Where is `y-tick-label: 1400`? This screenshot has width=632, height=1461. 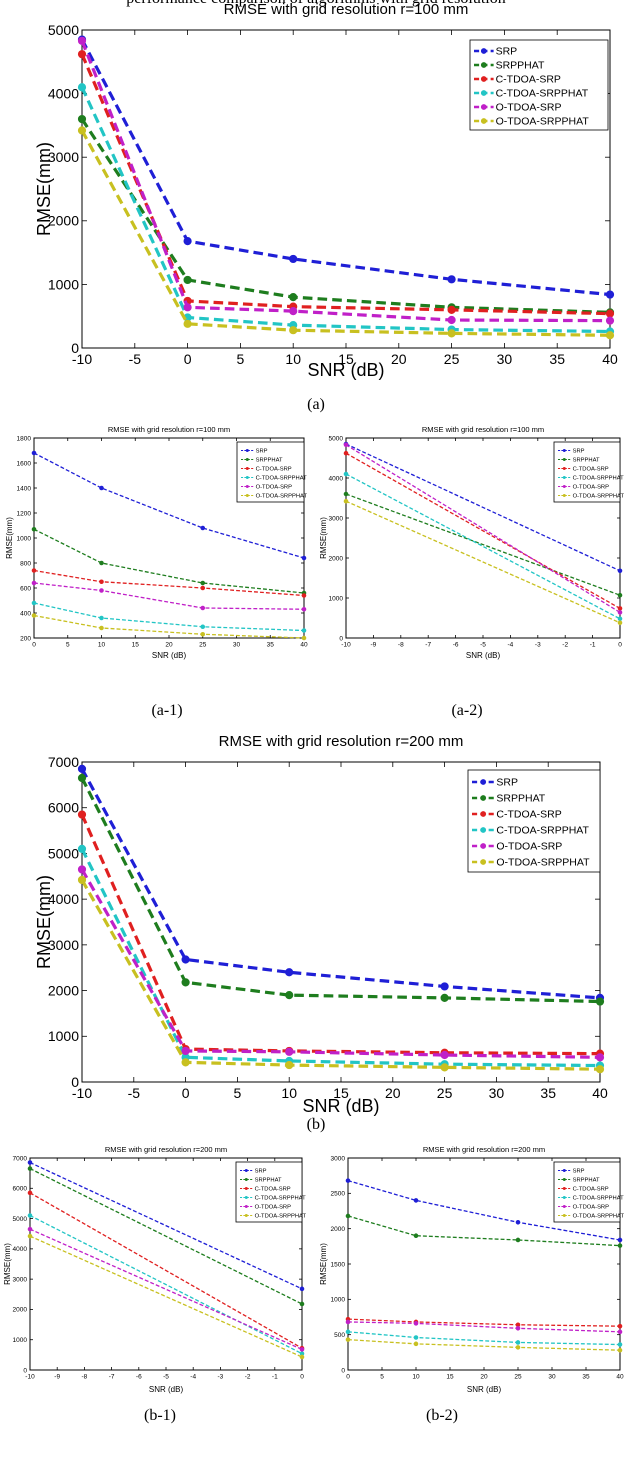
y-tick-label: 1400 is located at coordinates (24, 488).